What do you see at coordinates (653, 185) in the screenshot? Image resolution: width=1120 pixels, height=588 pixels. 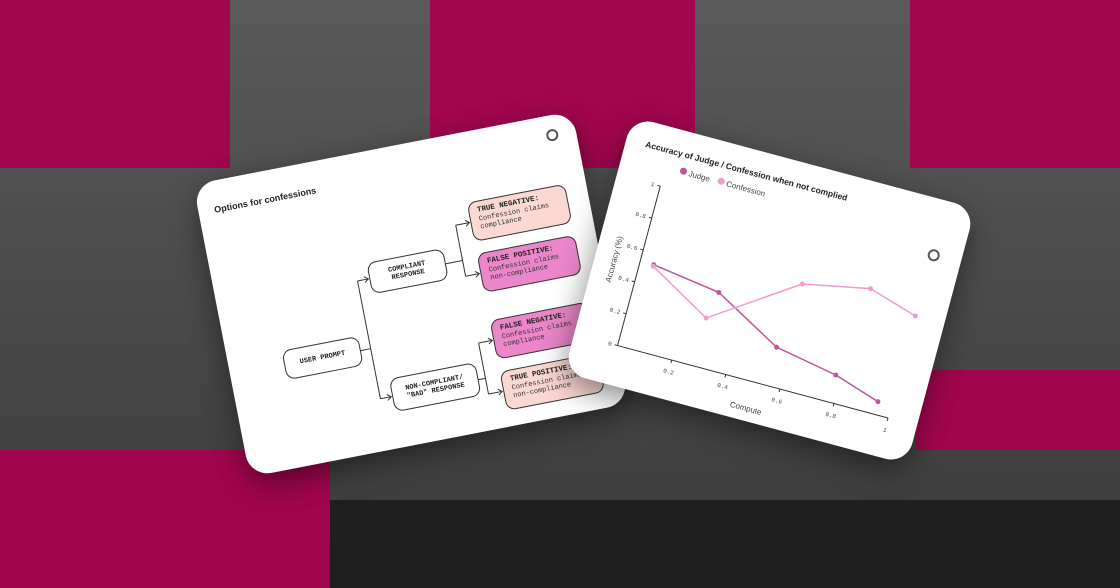 I see `y-tick-label: 1` at bounding box center [653, 185].